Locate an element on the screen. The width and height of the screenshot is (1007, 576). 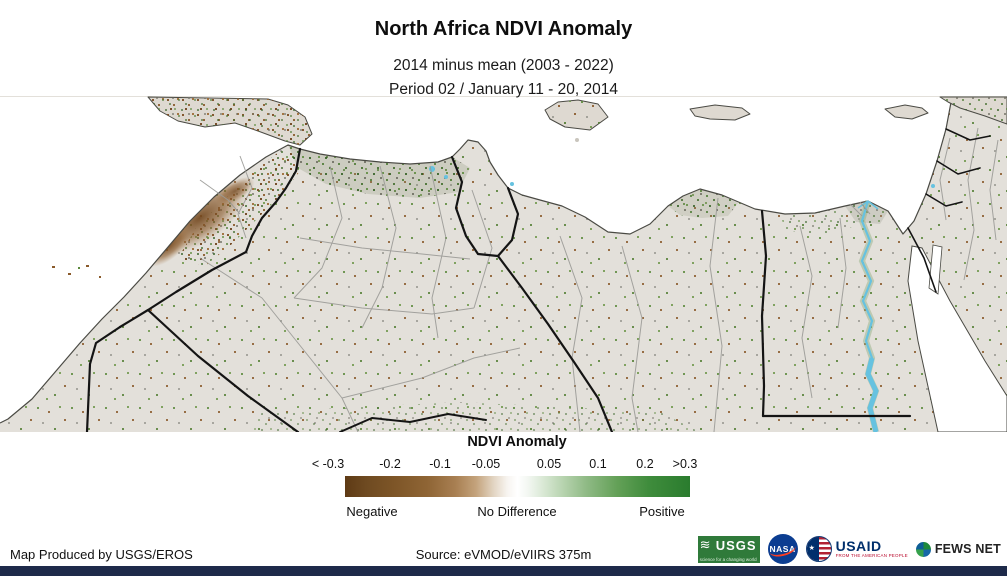
usgs-wave-icon: ≋ is located at coordinates (705, 544).